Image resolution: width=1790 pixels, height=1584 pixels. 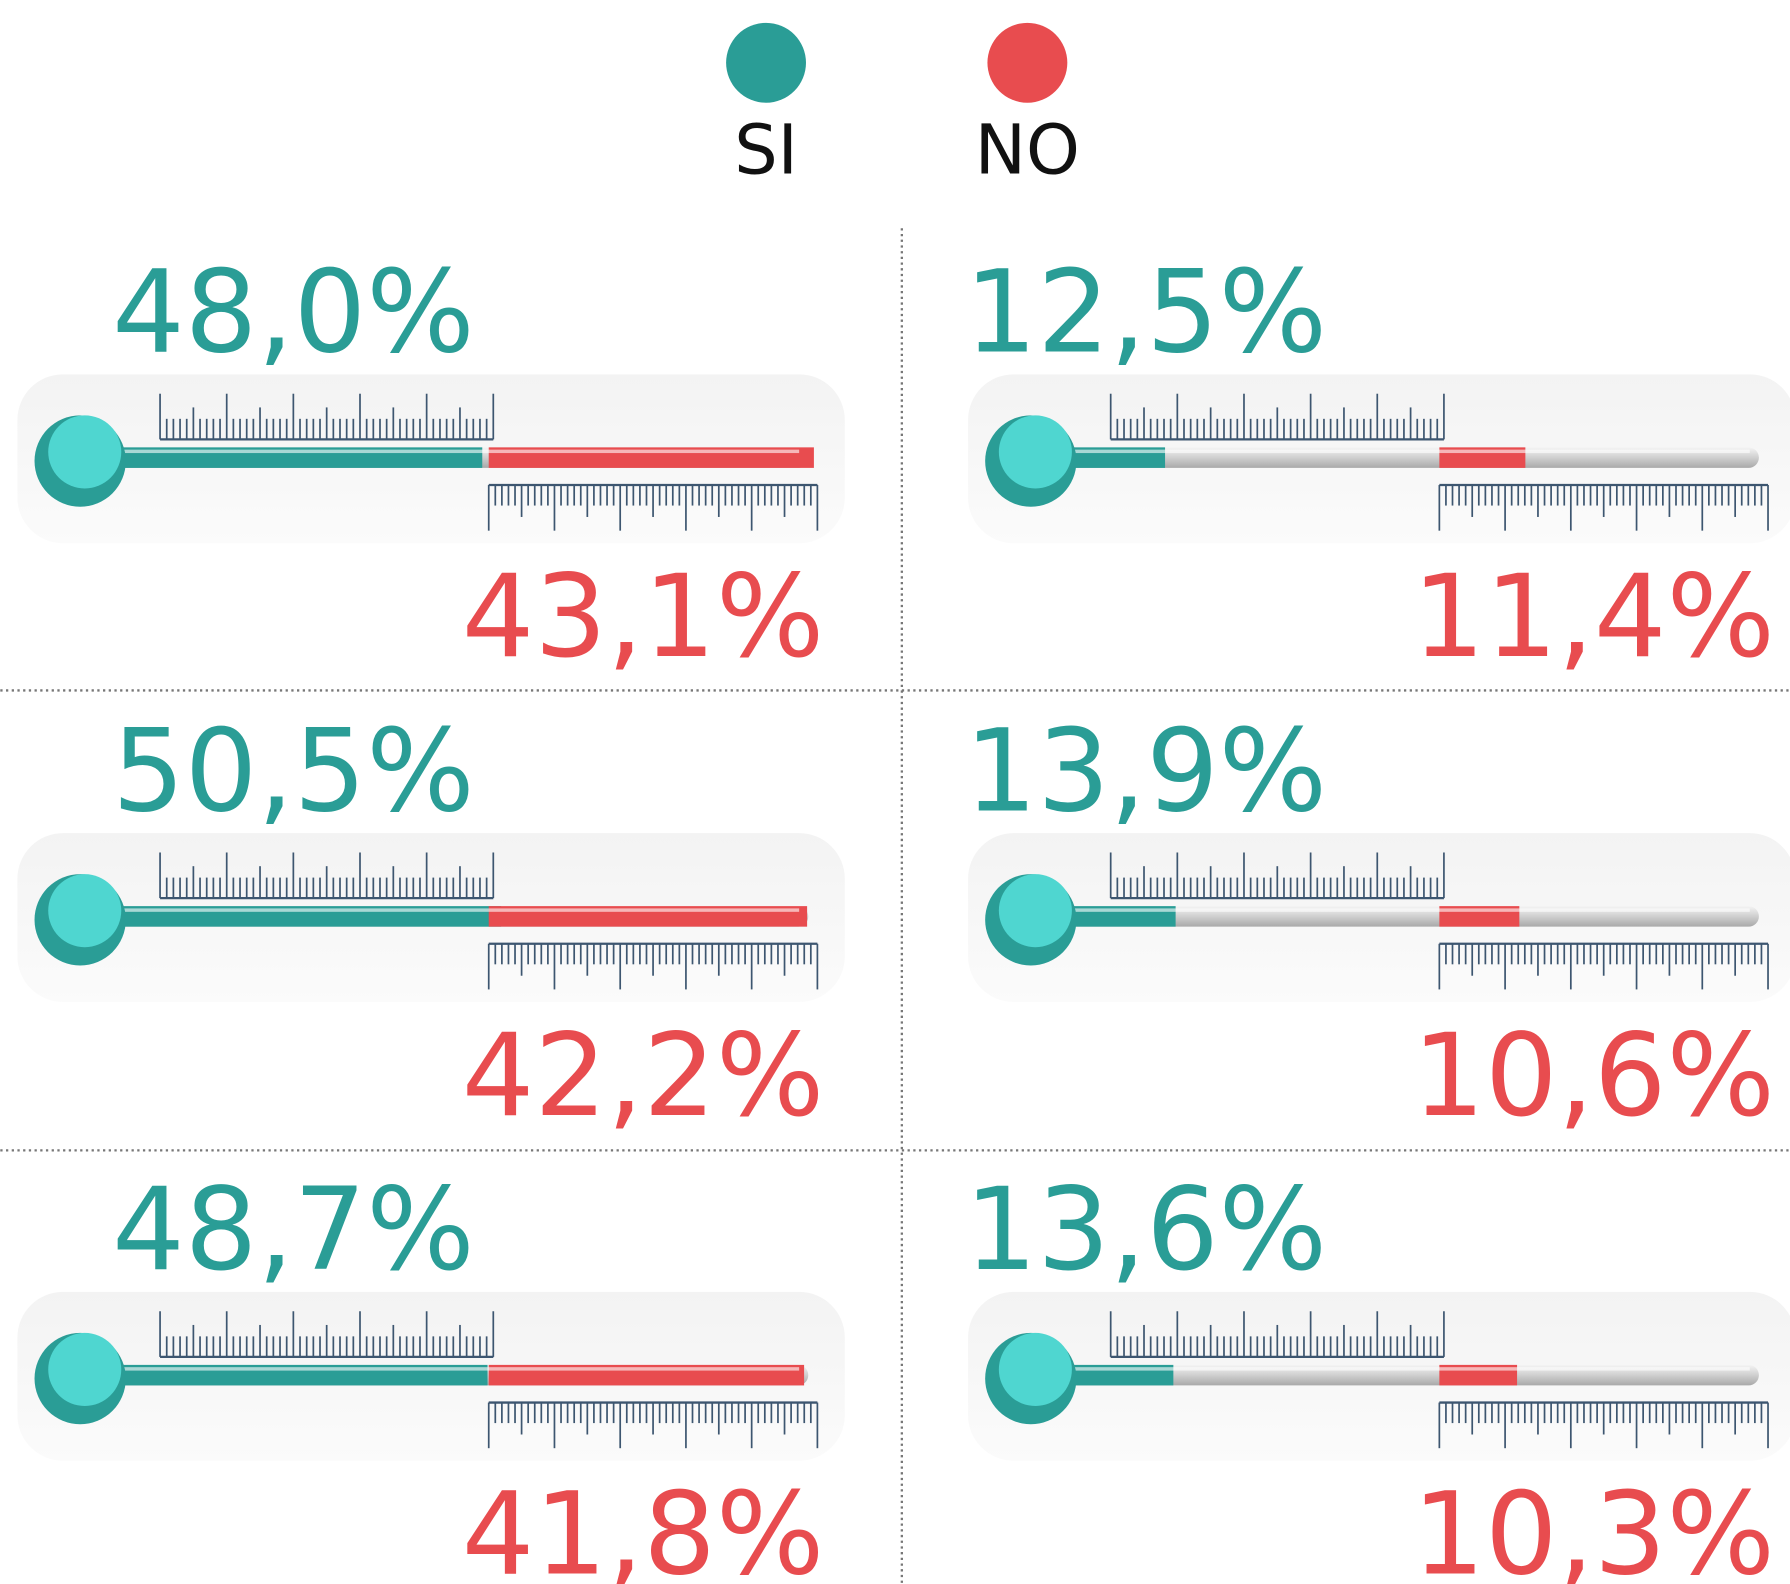 What do you see at coordinates (293, 770) in the screenshot?
I see `si-value-label: 50,5%` at bounding box center [293, 770].